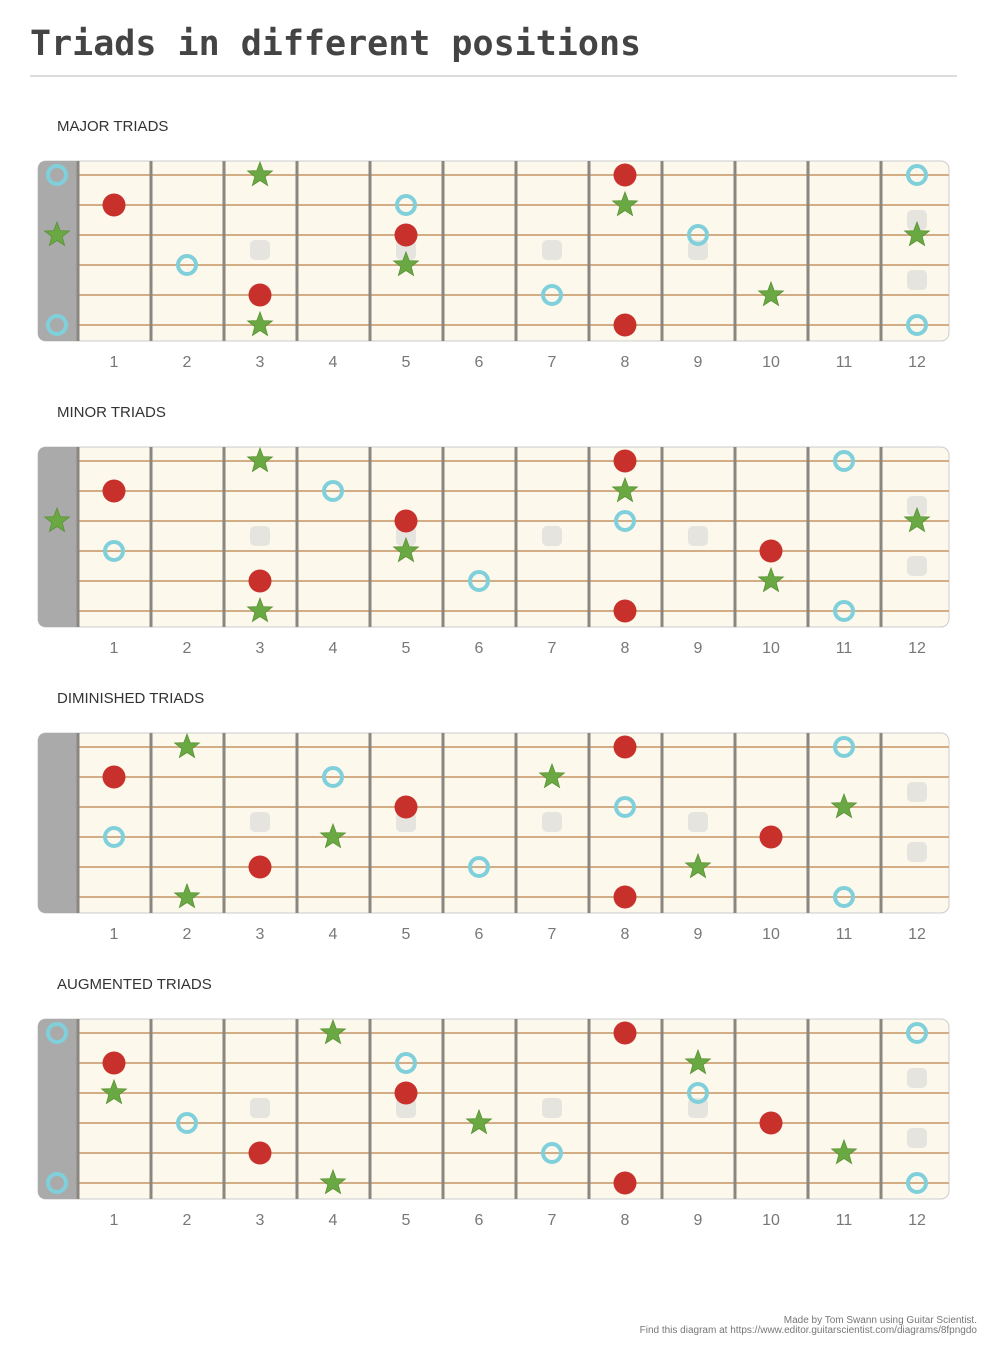  I want to click on fret-number: 4, so click(333, 648).